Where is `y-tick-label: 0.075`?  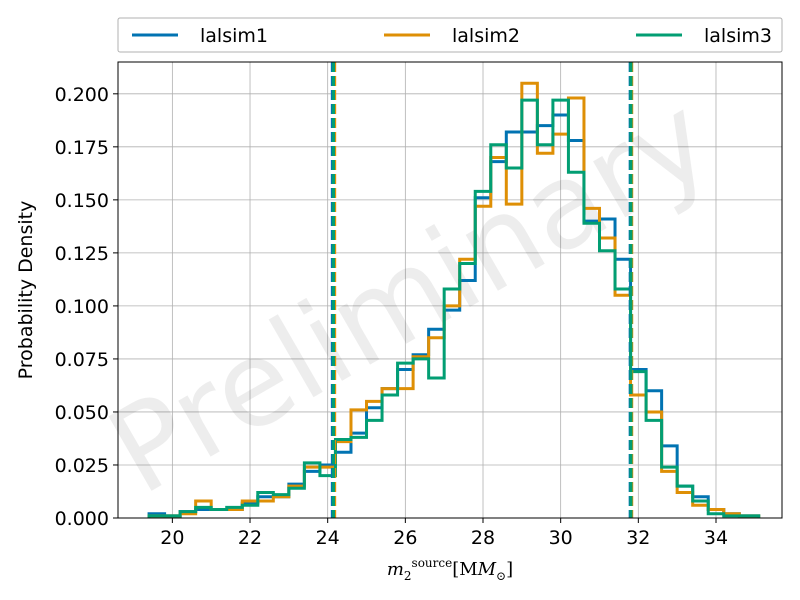 y-tick-label: 0.075 is located at coordinates (82, 360).